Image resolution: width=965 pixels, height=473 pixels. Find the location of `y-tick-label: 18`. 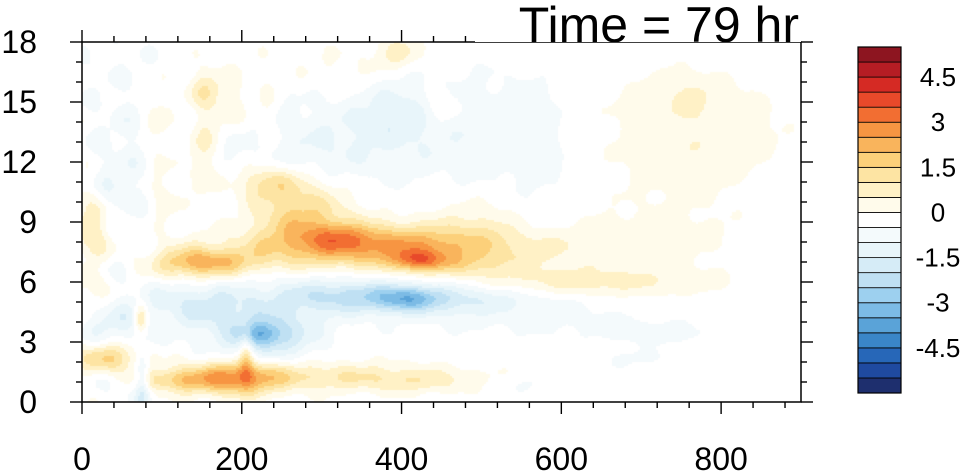

y-tick-label: 18 is located at coordinates (19, 42).